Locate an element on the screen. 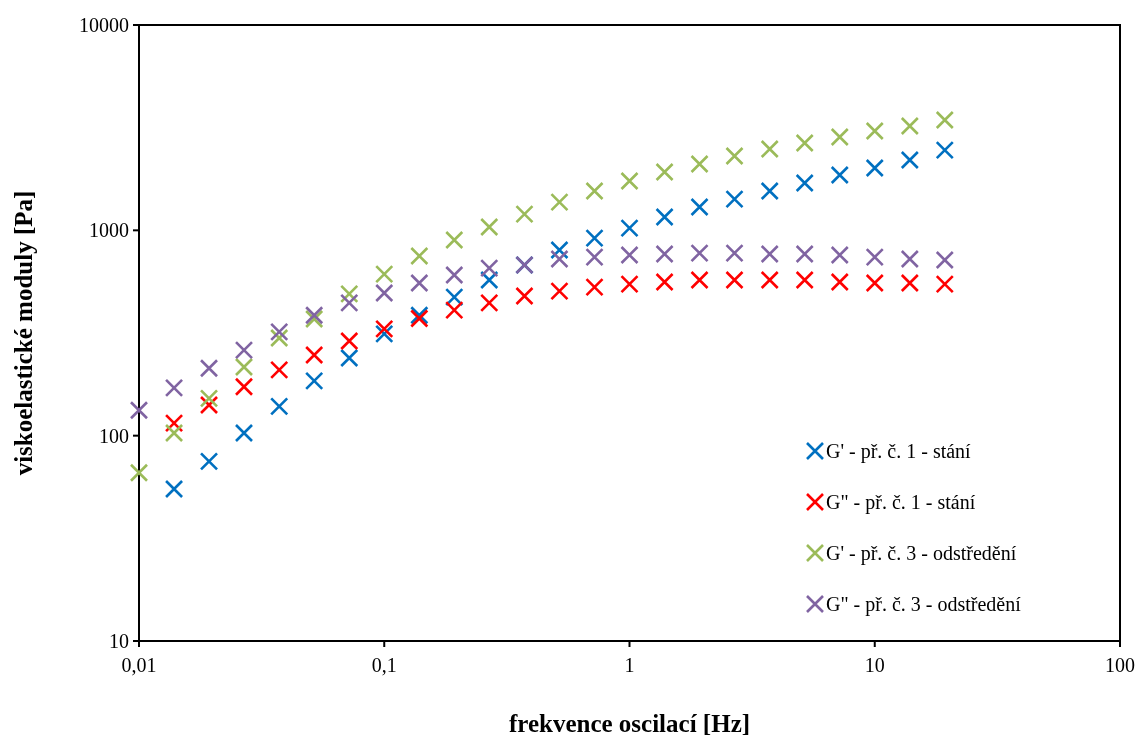  x-tick-label: 100 is located at coordinates (1120, 665).